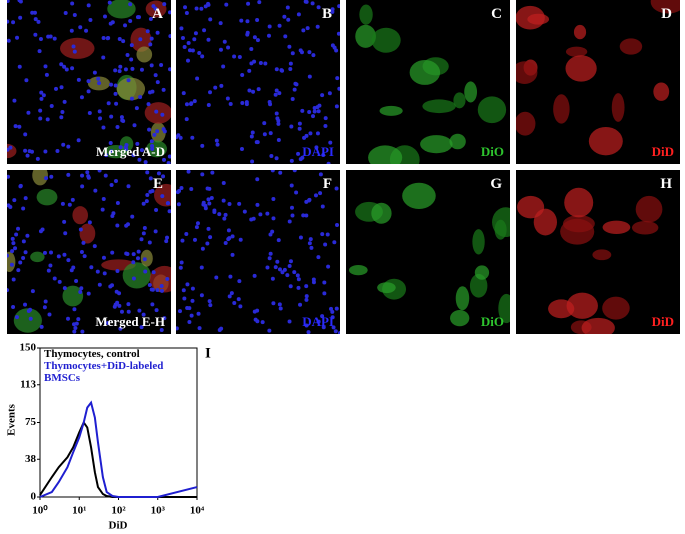  Describe the element at coordinates (158, 511) in the screenshot. I see `x-tick-label: 10³` at that location.